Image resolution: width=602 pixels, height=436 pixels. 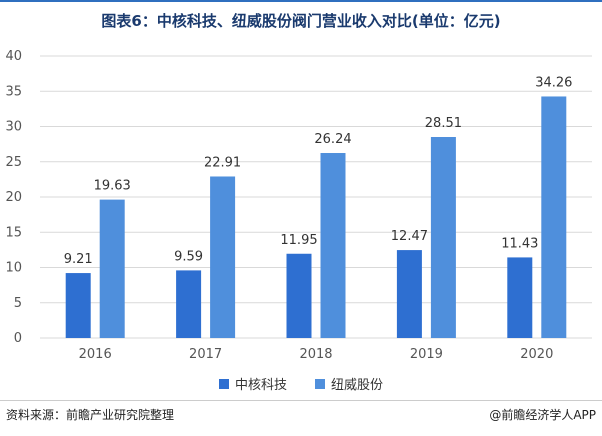 What do you see at coordinates (536, 354) in the screenshot?
I see `x-tick-label: 2020` at bounding box center [536, 354].